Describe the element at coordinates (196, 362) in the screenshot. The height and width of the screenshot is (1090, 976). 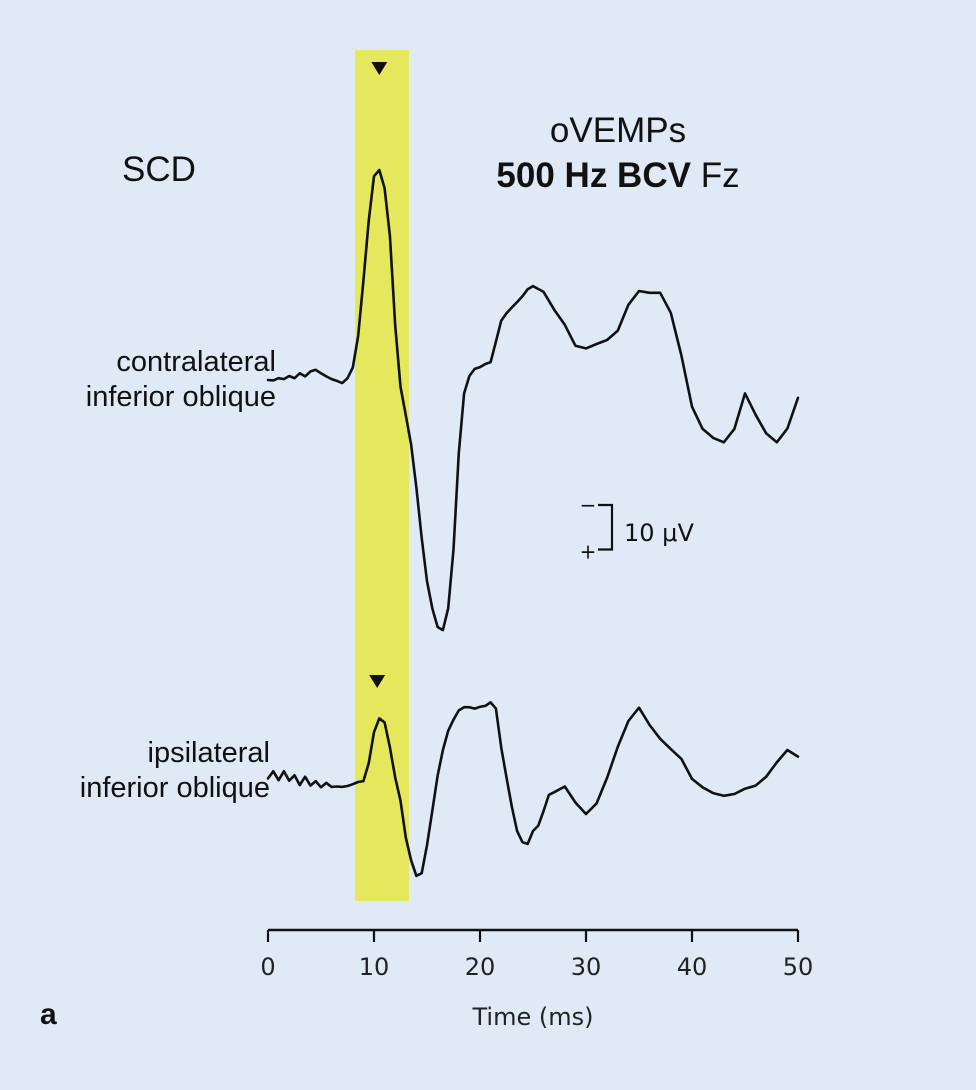
I see `series-label-line: contralateral` at that location.